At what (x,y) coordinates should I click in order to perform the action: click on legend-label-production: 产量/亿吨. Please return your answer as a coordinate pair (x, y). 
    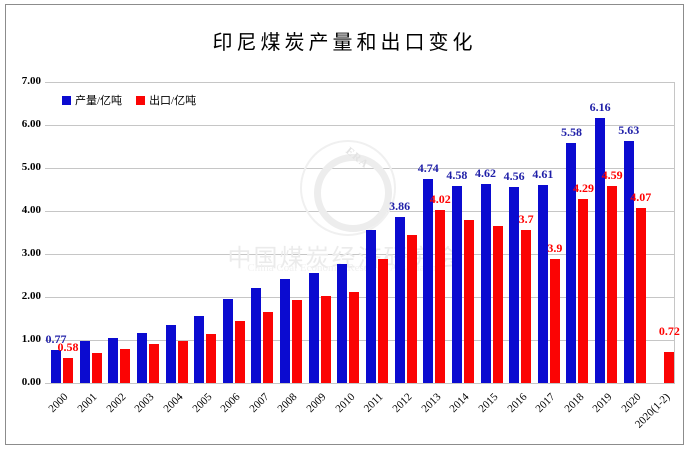
    Looking at the image, I should click on (99, 101).